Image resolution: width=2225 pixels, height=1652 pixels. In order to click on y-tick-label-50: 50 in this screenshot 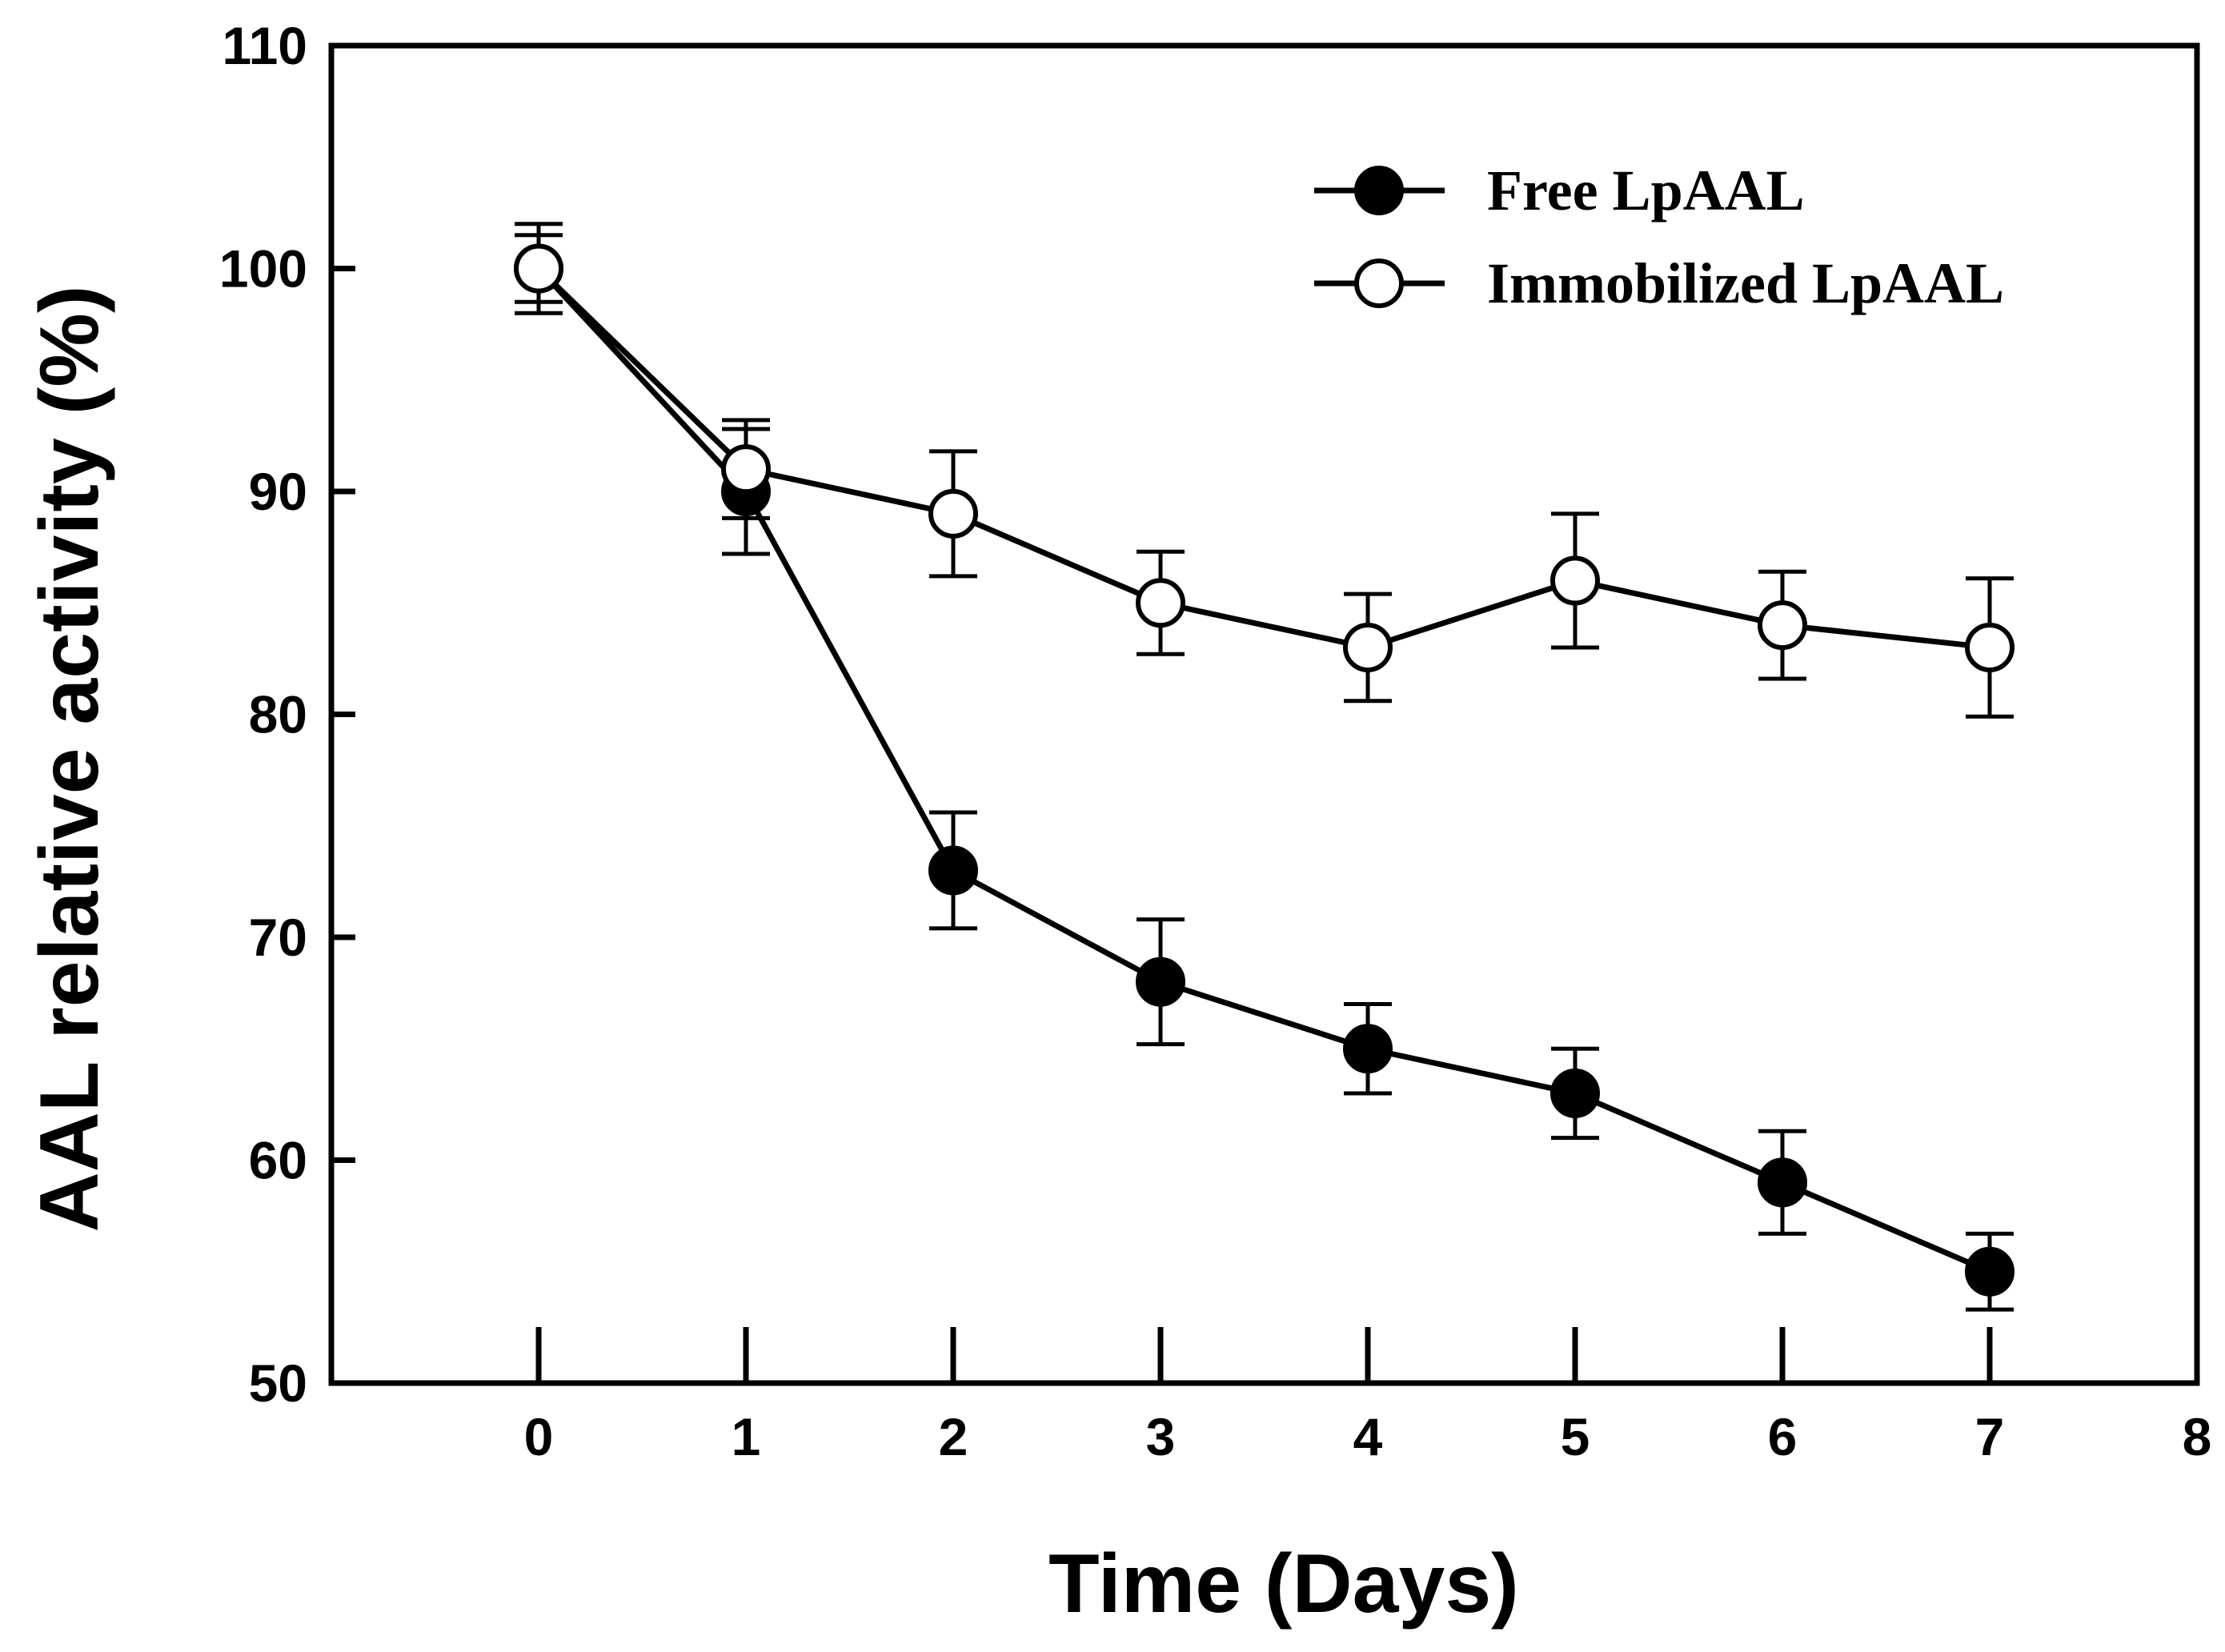, I will do `click(278, 1383)`.